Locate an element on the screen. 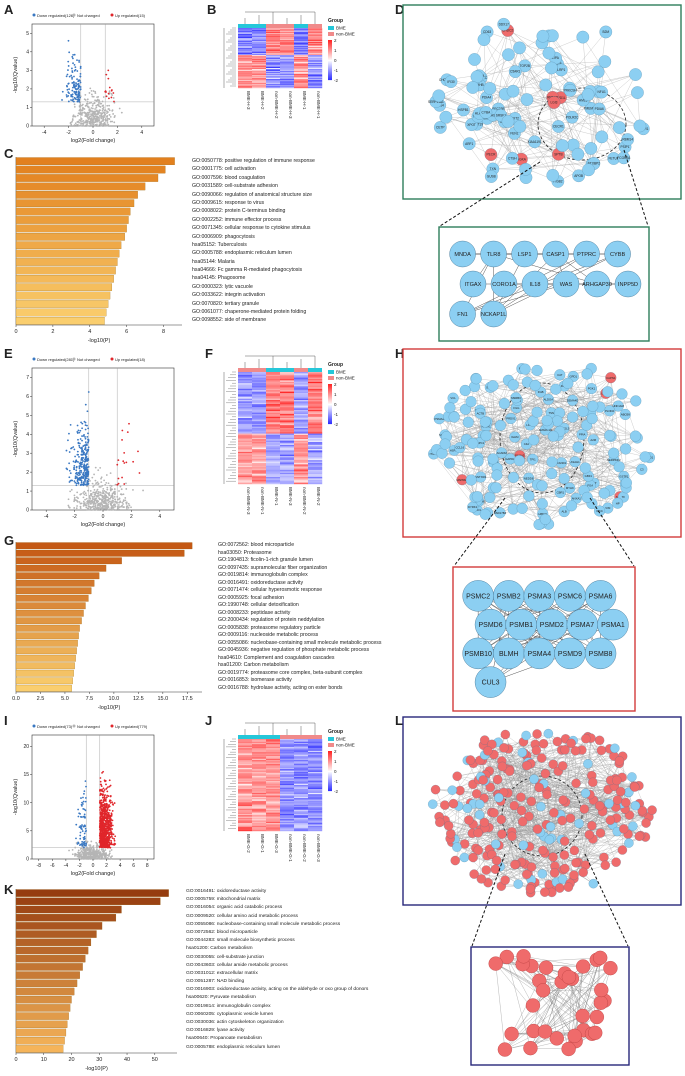 This screenshot has width=685, height=1076. node-label: LRP1 is located at coordinates (561, 70).